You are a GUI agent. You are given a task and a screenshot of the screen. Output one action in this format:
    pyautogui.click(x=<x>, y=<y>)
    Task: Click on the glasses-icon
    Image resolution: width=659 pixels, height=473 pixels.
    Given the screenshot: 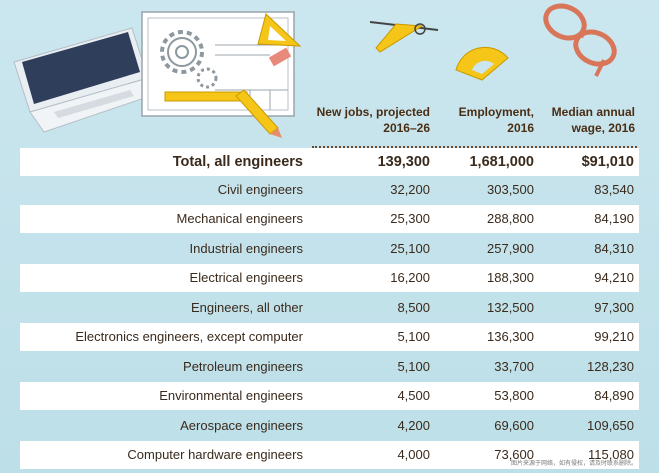 What is the action you would take?
    pyautogui.click(x=580, y=40)
    